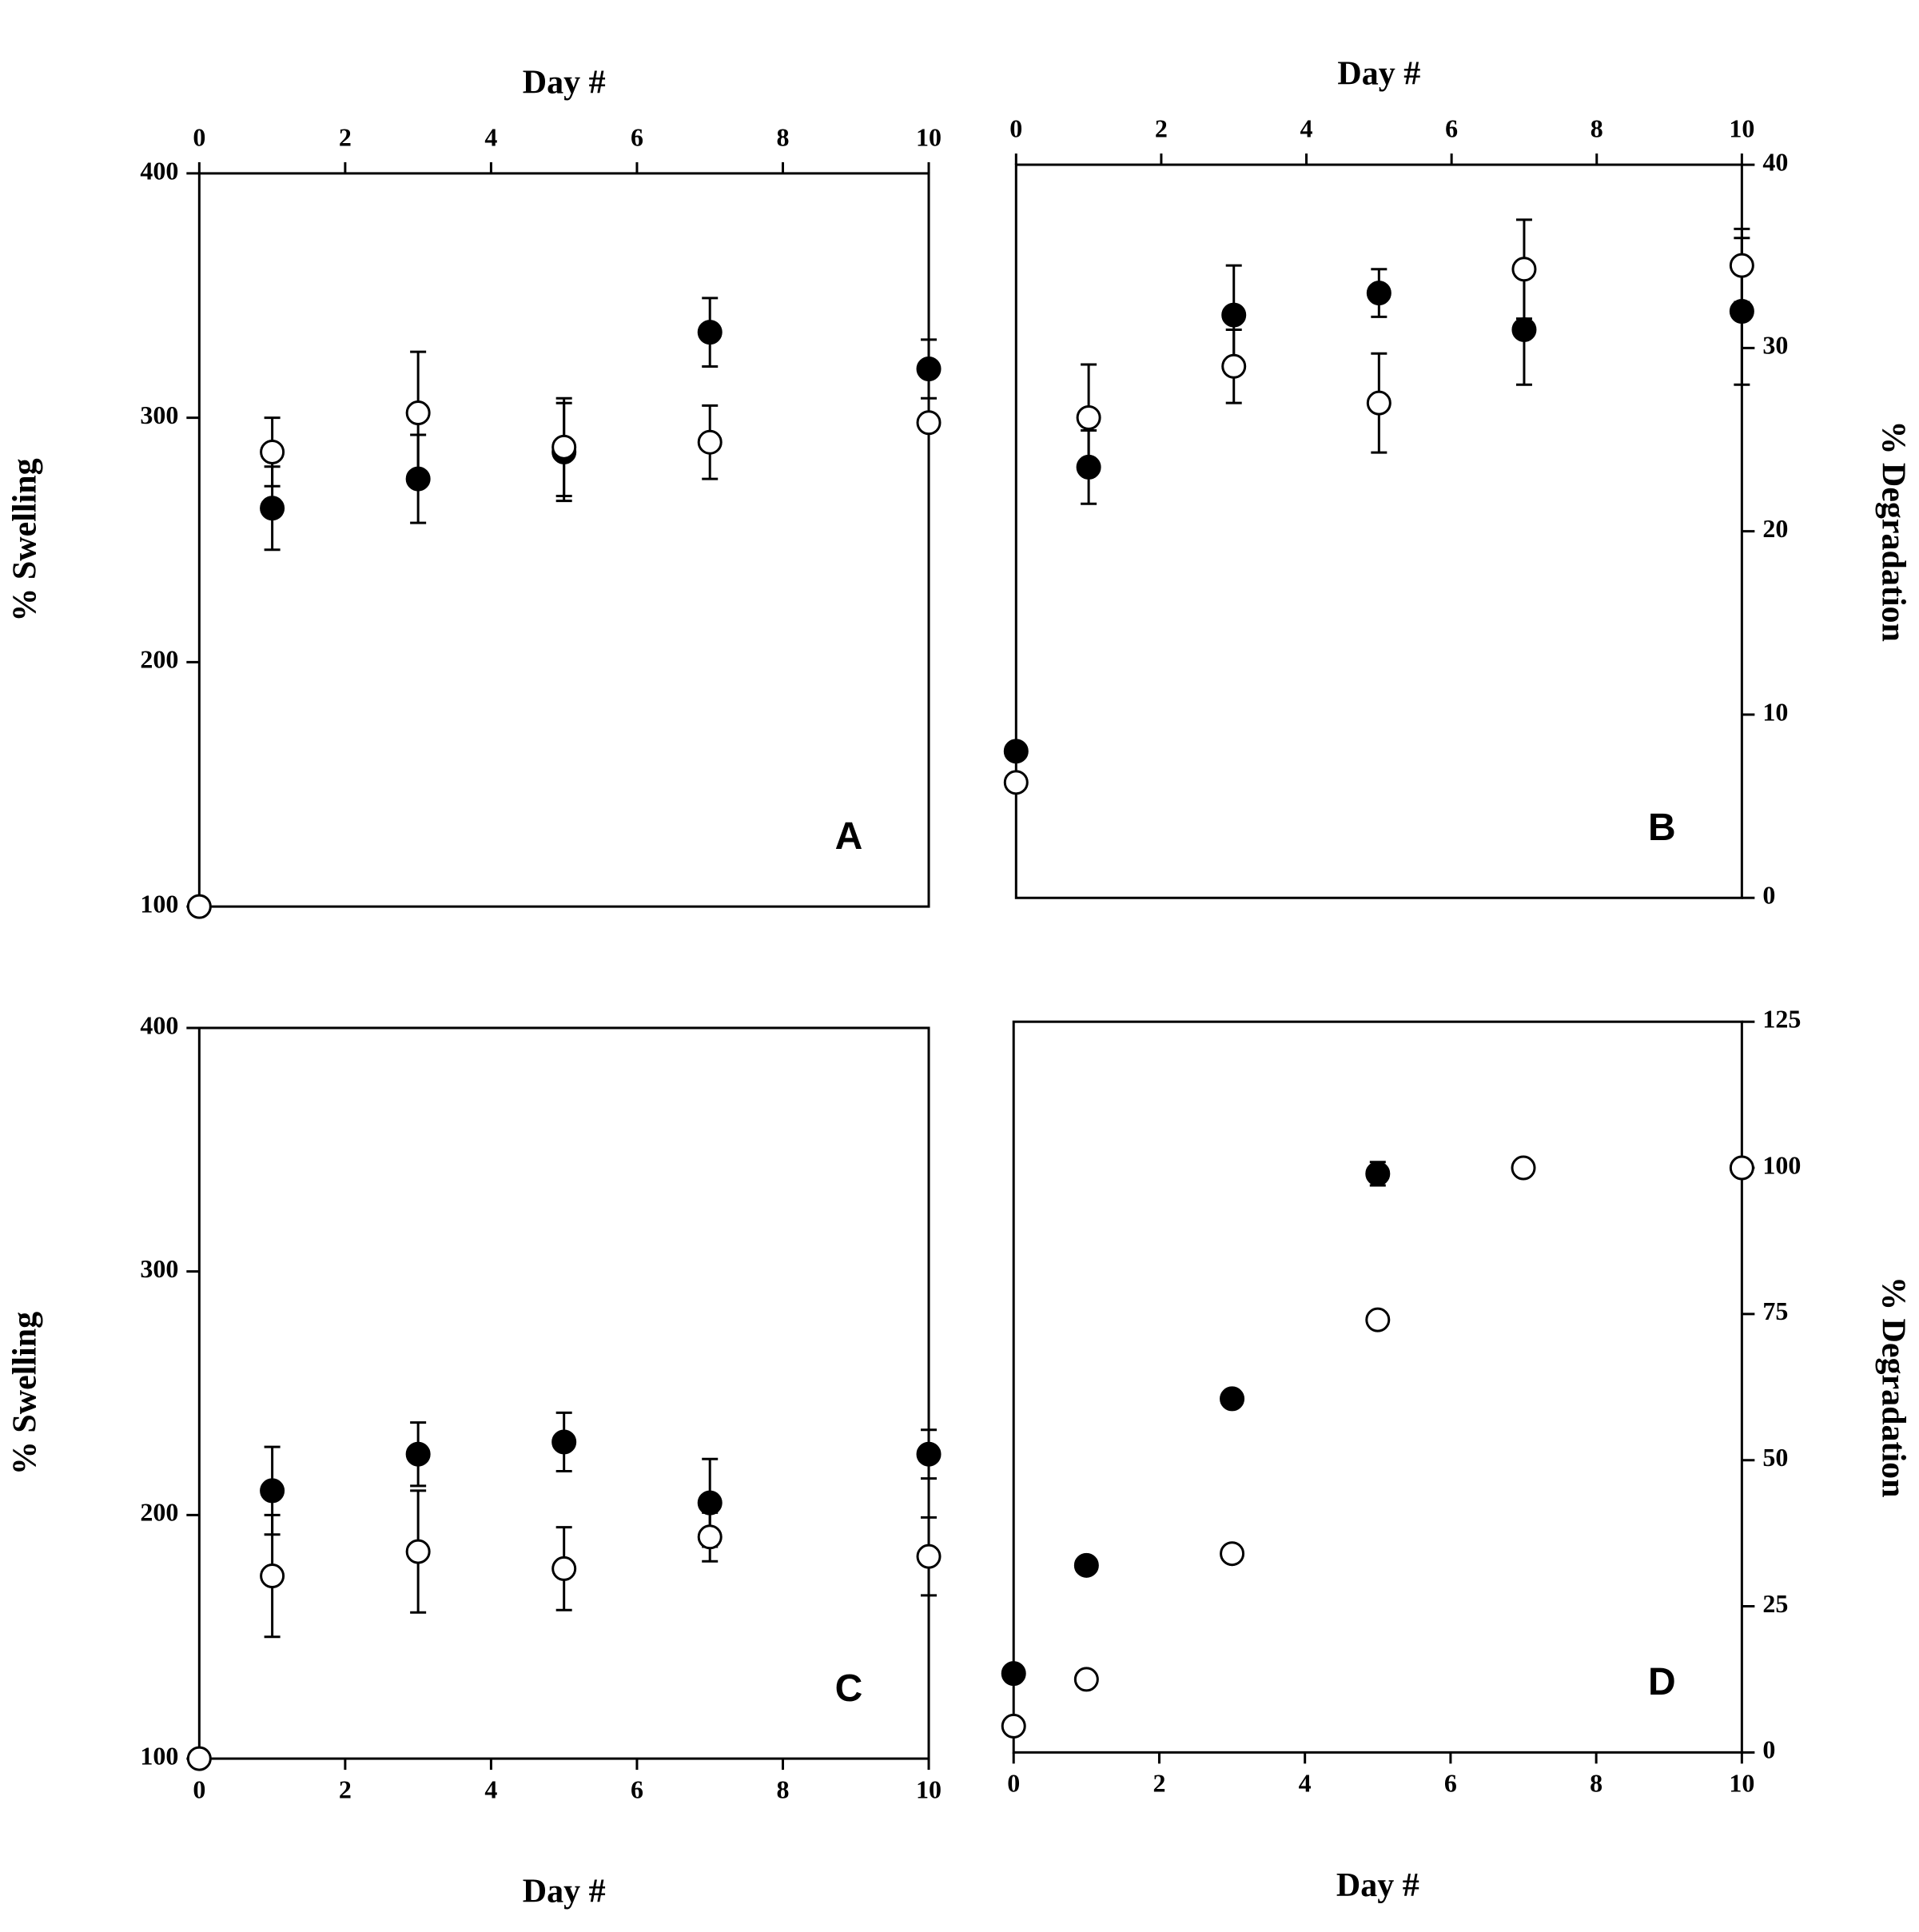  What do you see at coordinates (1781, 1019) in the screenshot?
I see `y-tick-label: 125` at bounding box center [1781, 1019].